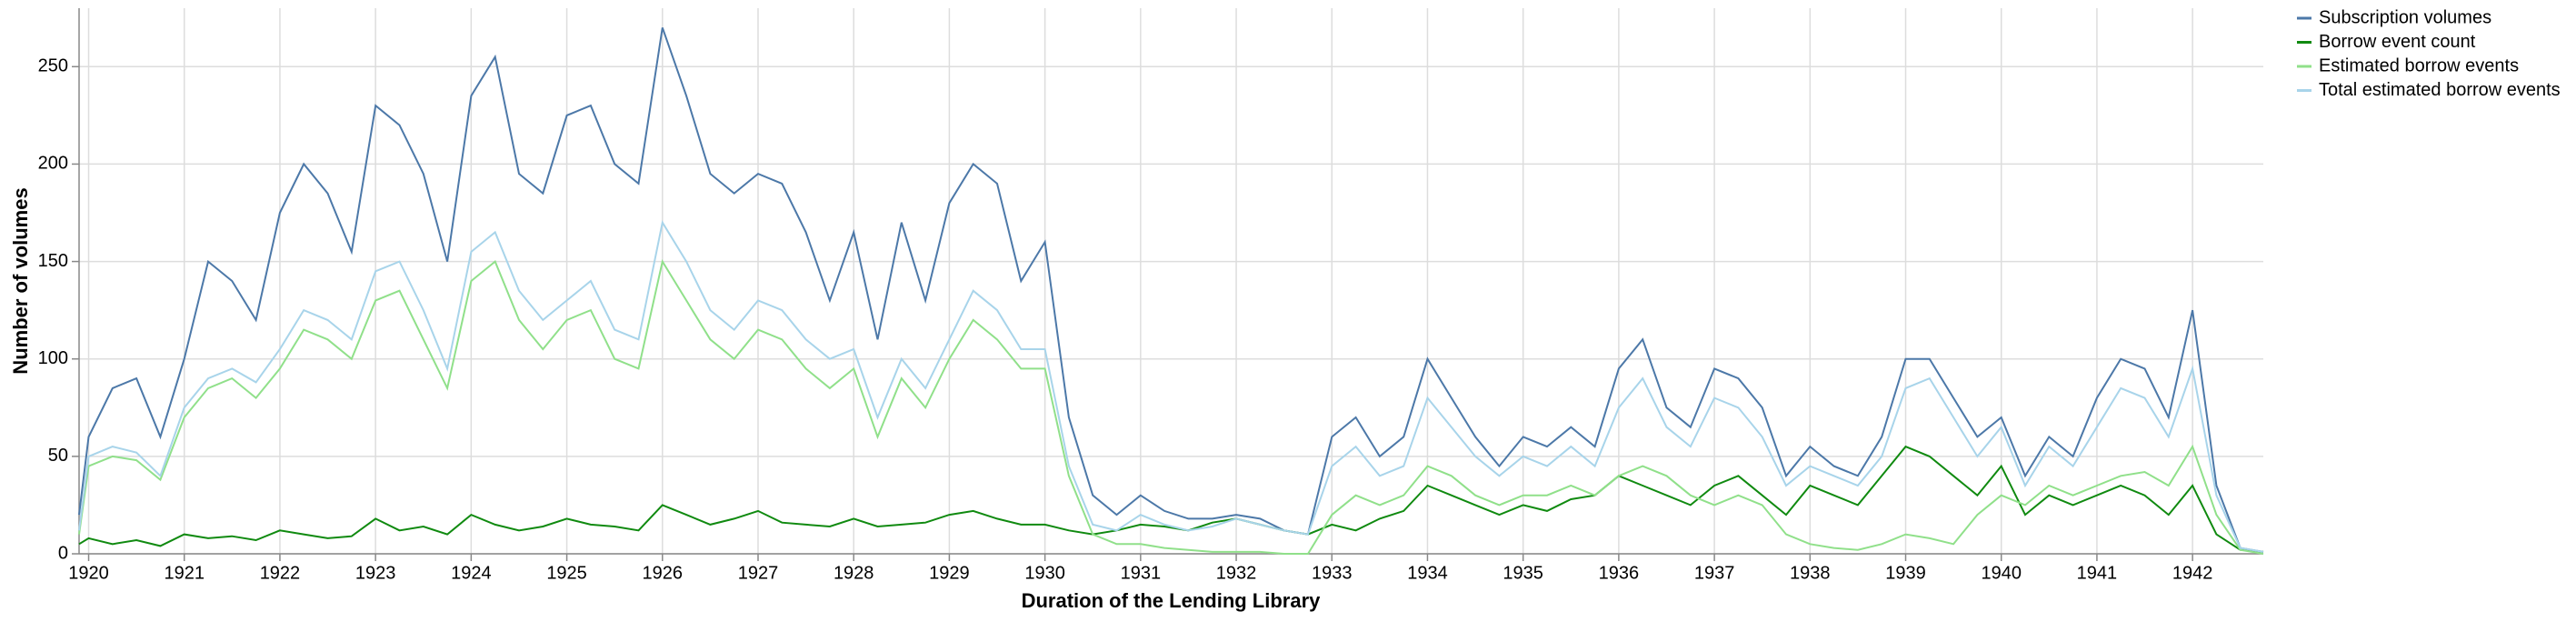 The image size is (2576, 622). Describe the element at coordinates (53, 164) in the screenshot. I see `y-tick-label: 200` at that location.